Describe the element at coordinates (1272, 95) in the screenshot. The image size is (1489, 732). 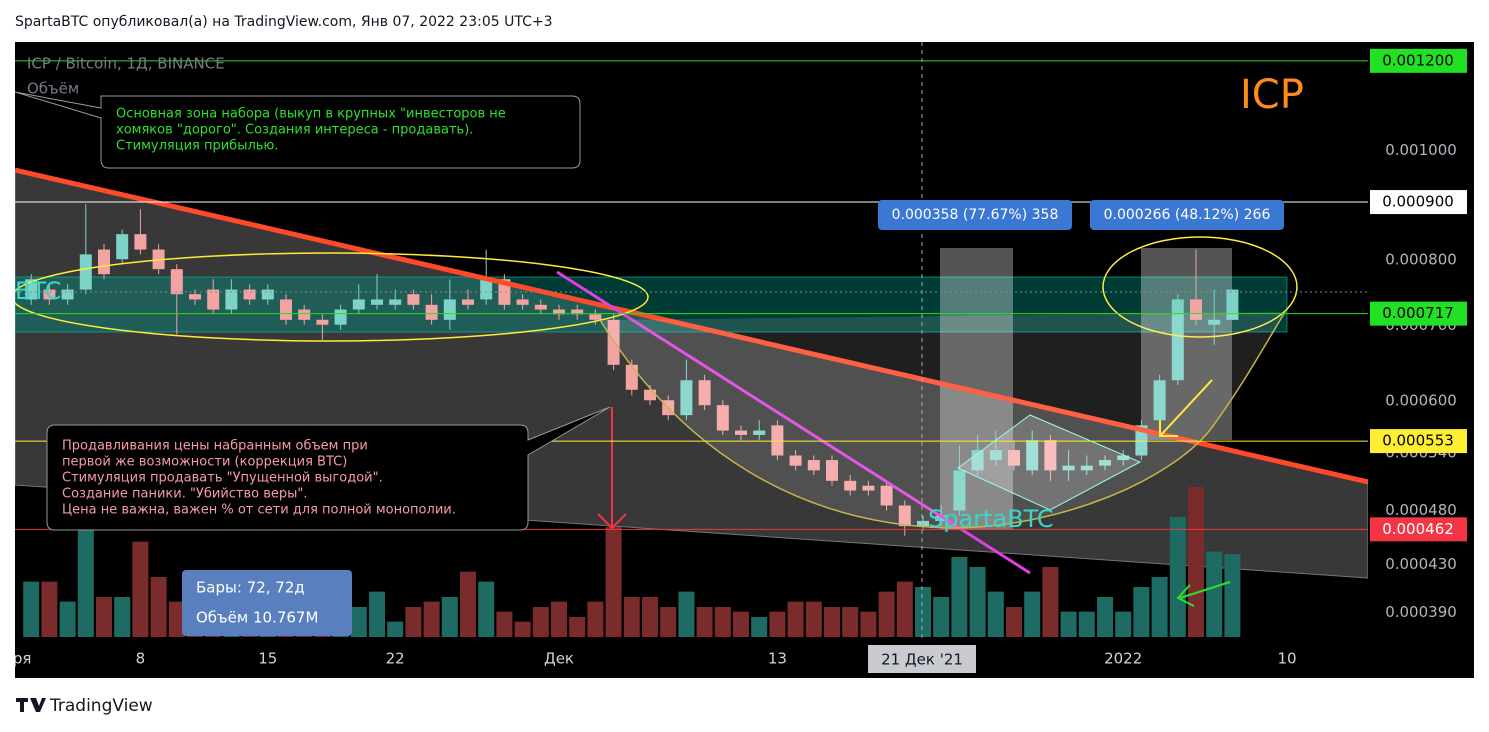
I see `symbol: ICP` at that location.